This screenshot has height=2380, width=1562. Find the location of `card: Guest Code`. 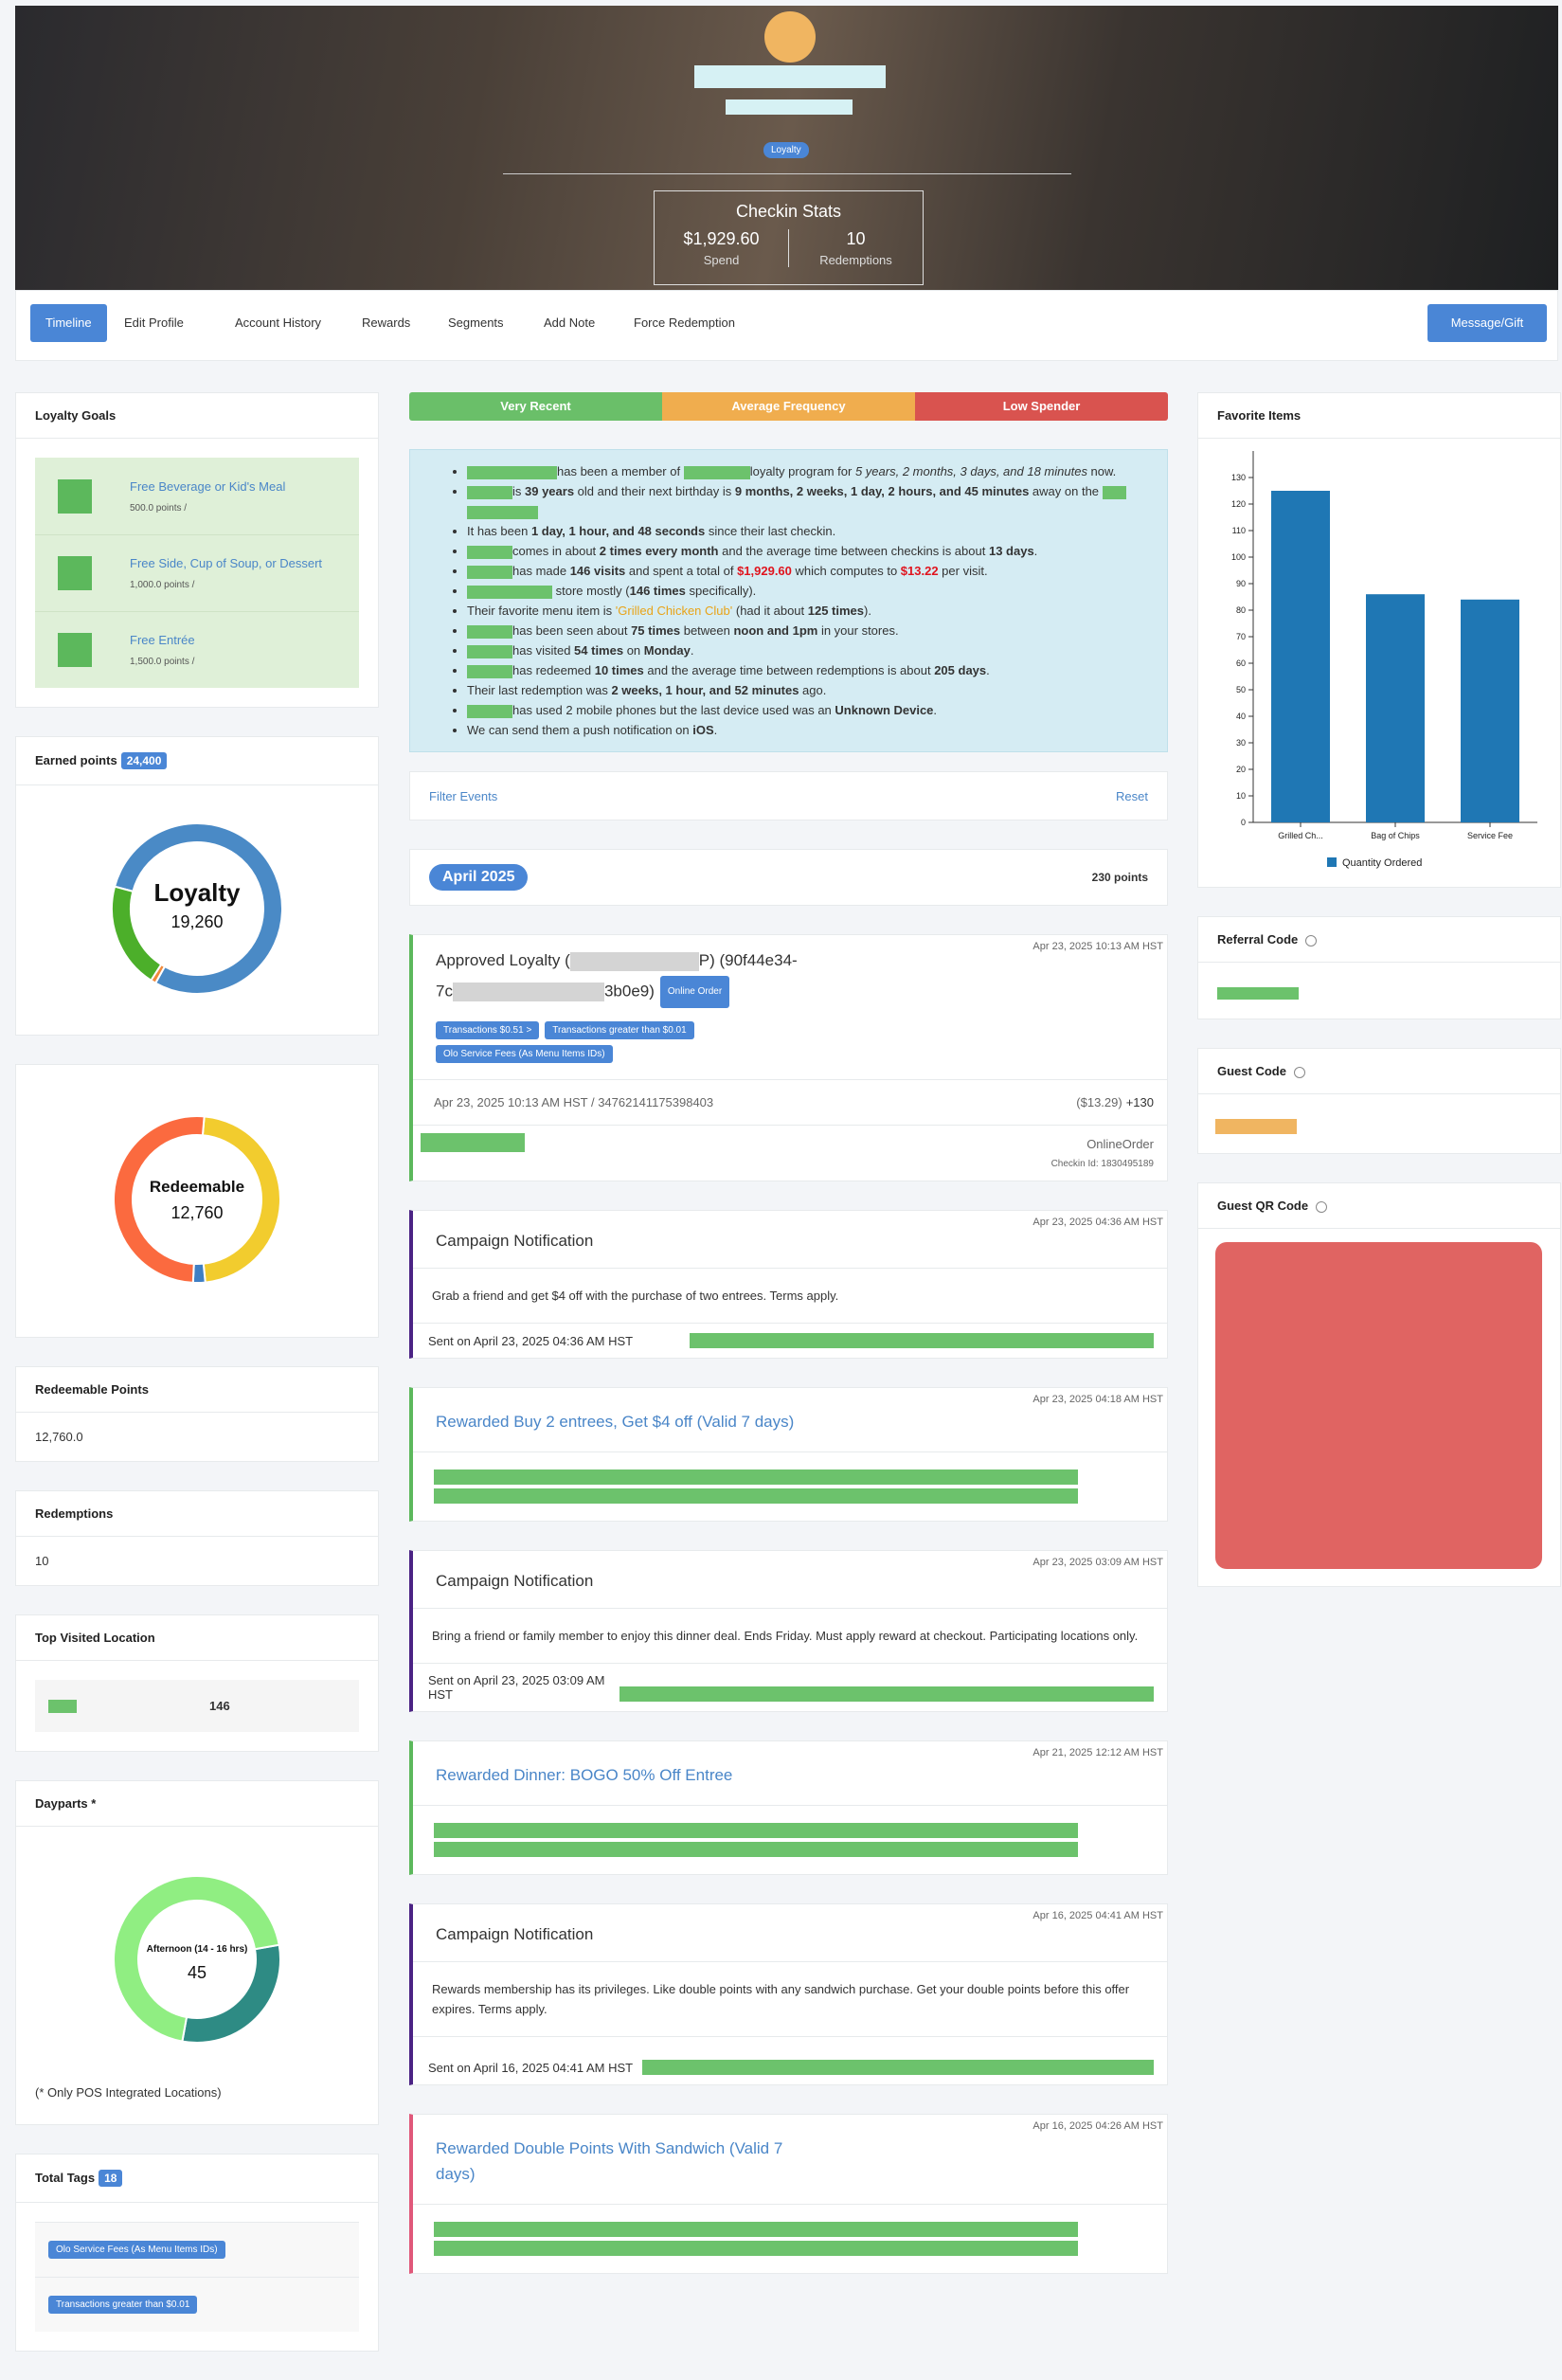

card: Guest Code is located at coordinates (1379, 1101).